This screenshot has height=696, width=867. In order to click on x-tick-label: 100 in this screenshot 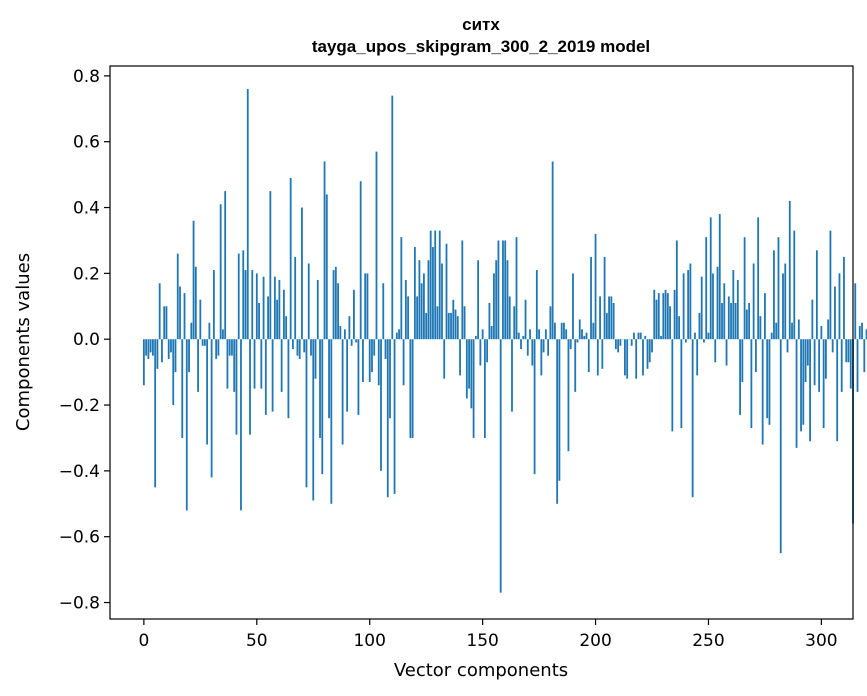, I will do `click(369, 641)`.